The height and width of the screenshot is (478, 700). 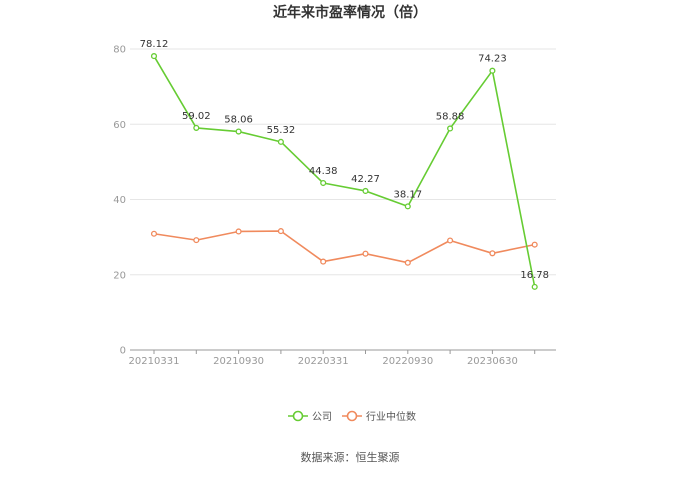 What do you see at coordinates (323, 171) in the screenshot?
I see `data-label: 44.38` at bounding box center [323, 171].